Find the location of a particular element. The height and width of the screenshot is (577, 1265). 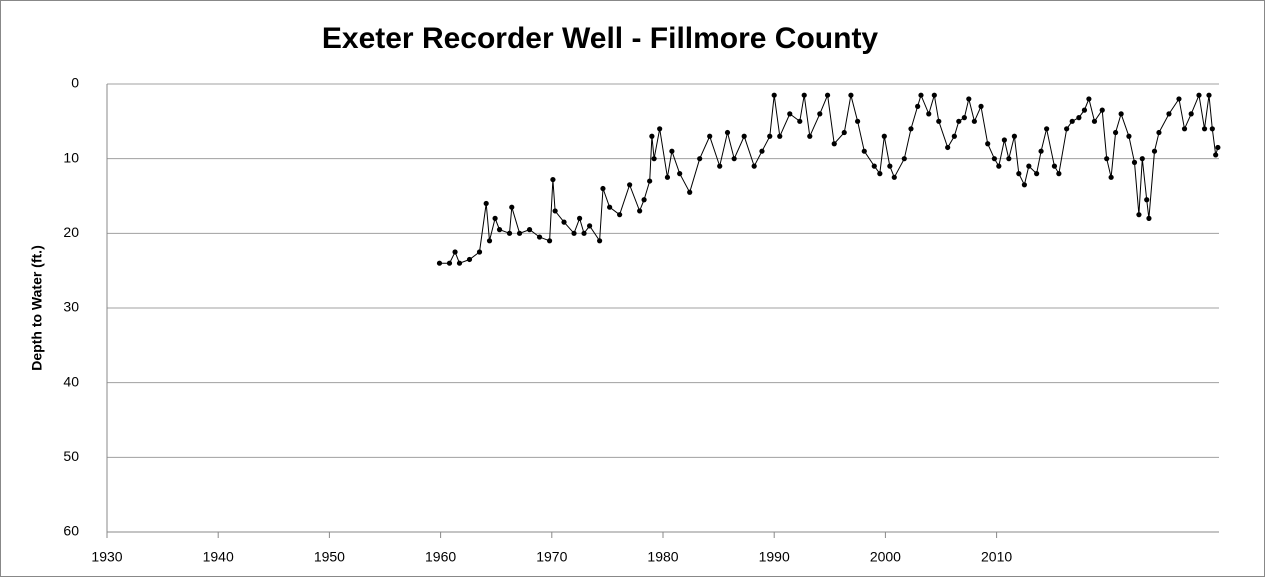

x-tick-label: 2000 is located at coordinates (885, 557).